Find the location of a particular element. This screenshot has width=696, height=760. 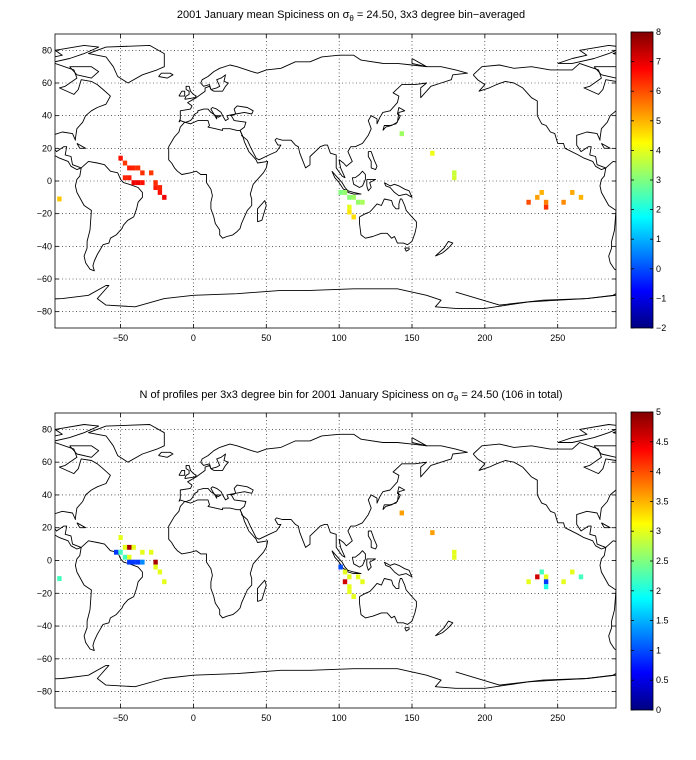

spiciness-x-tick-label: 250 is located at coordinates (557, 338).